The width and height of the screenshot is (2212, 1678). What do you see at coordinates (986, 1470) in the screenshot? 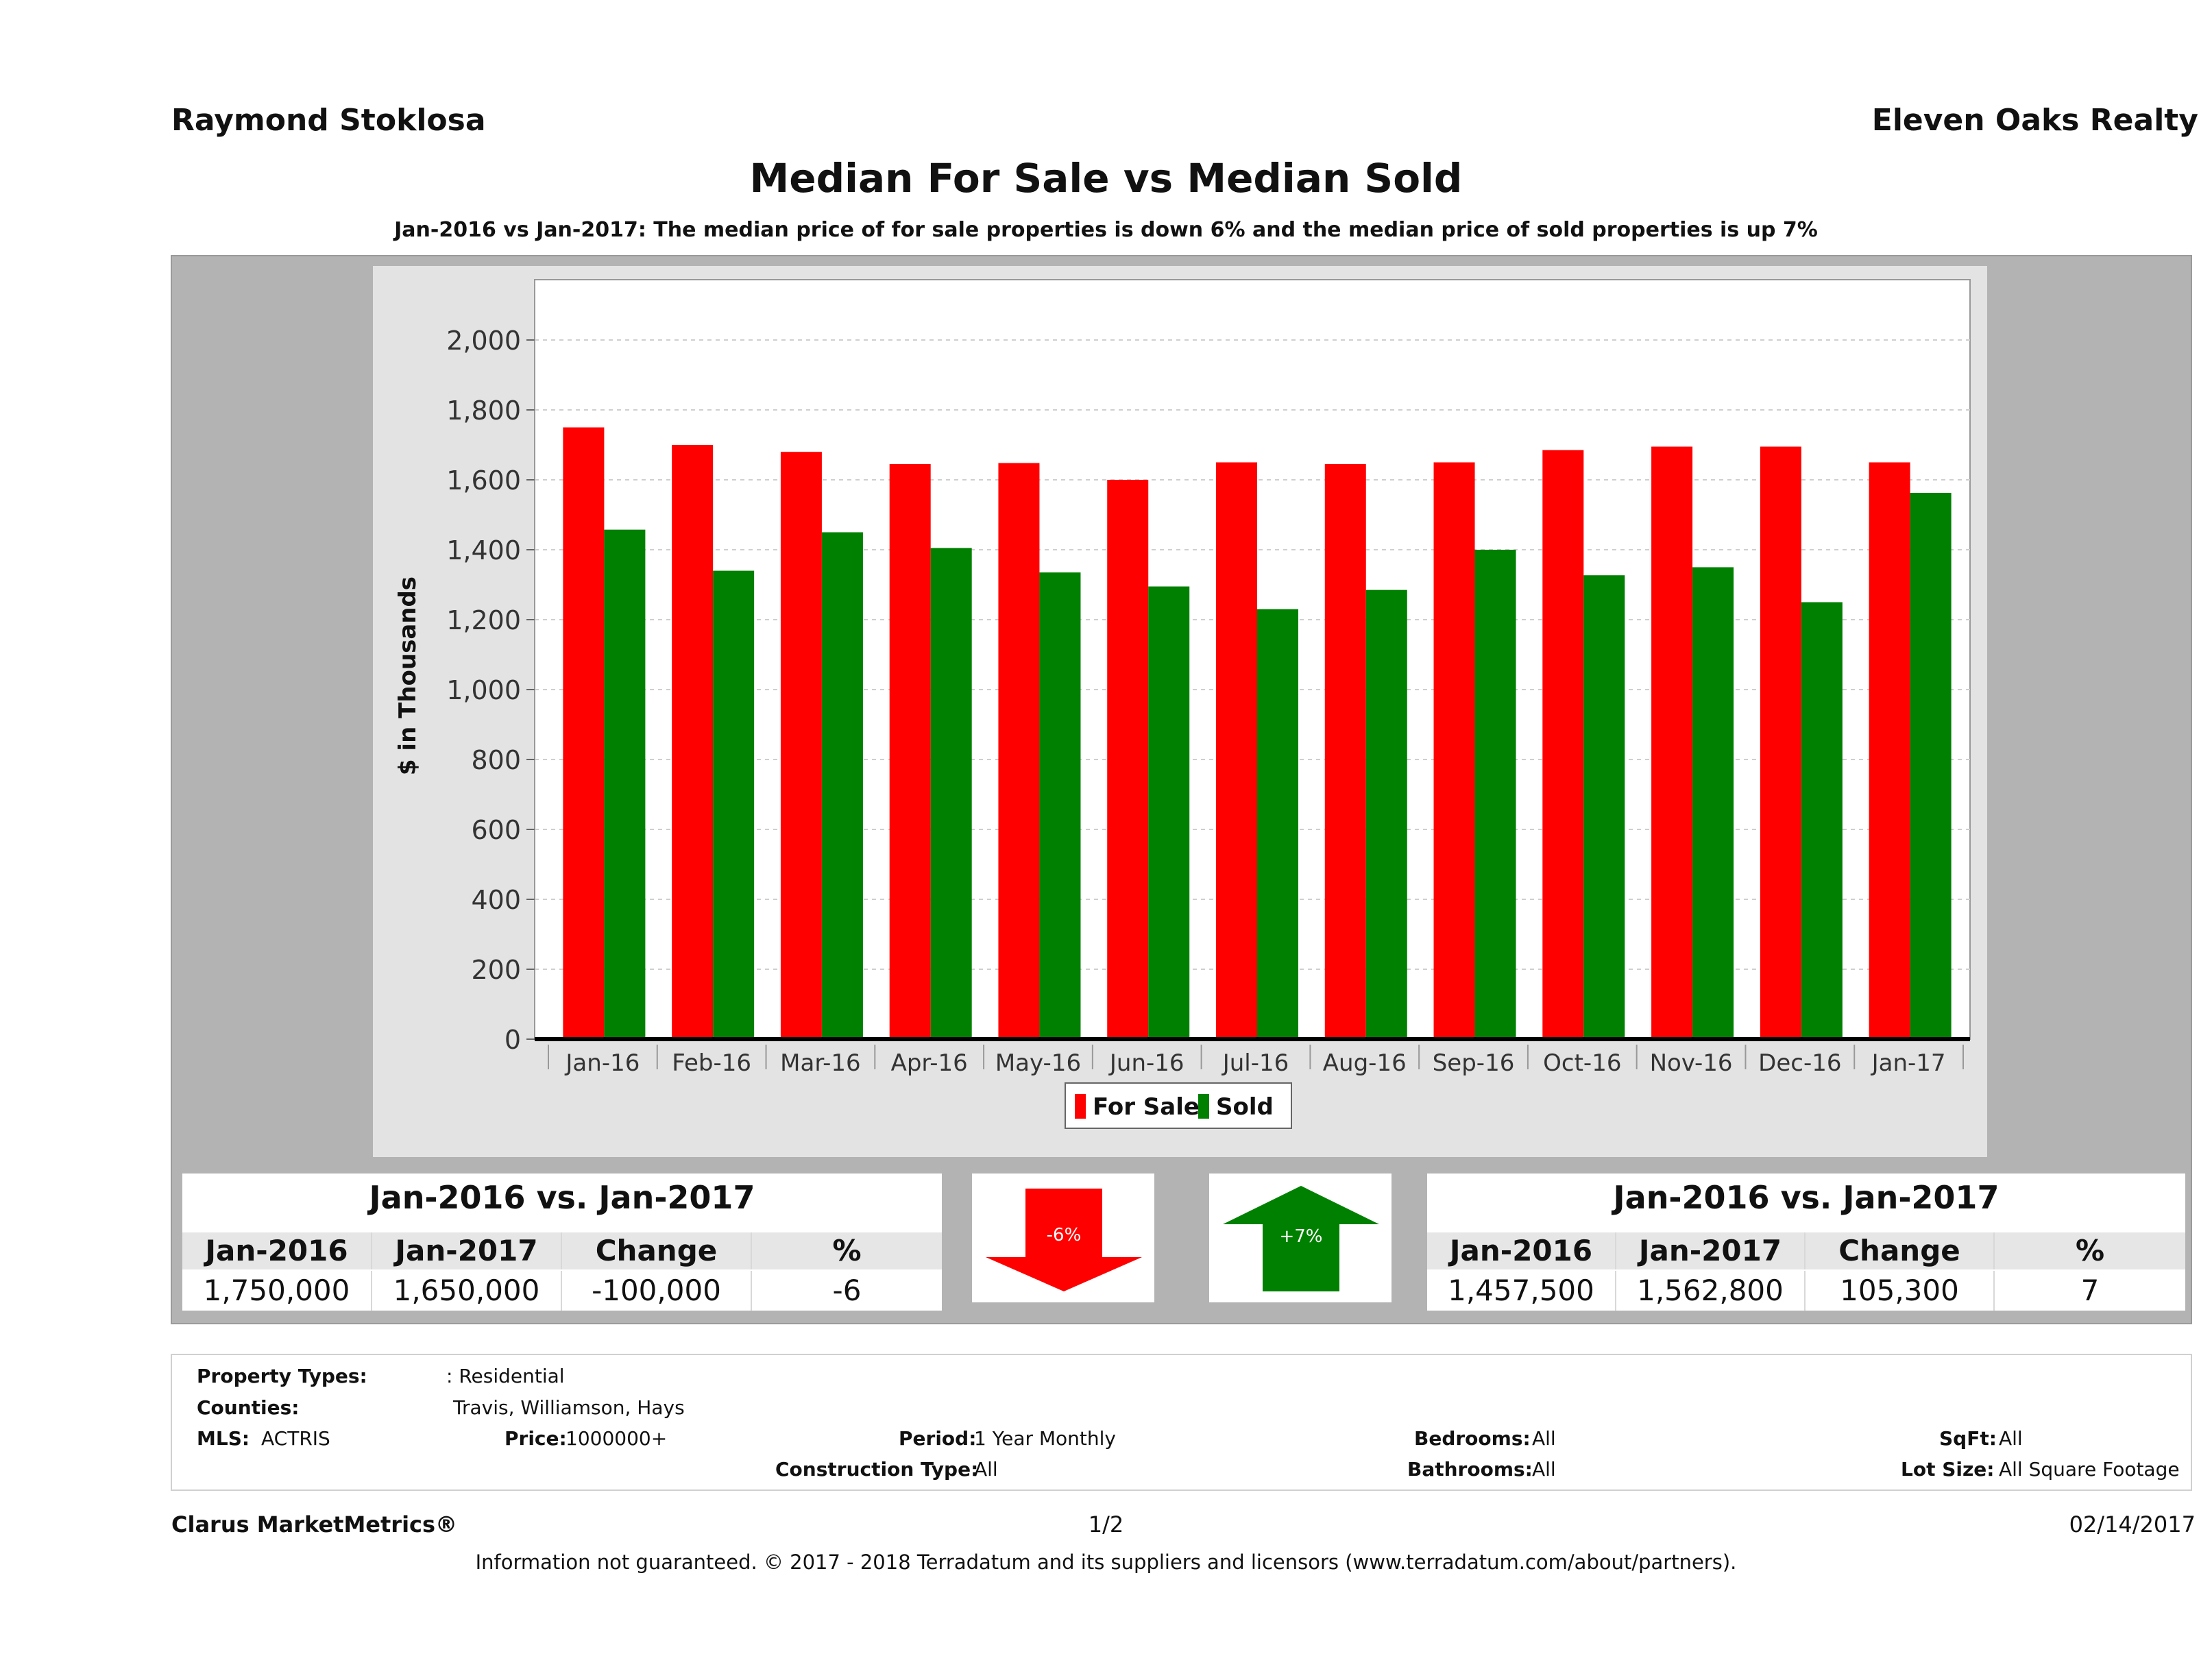
I see `construction-type-value: All` at bounding box center [986, 1470].